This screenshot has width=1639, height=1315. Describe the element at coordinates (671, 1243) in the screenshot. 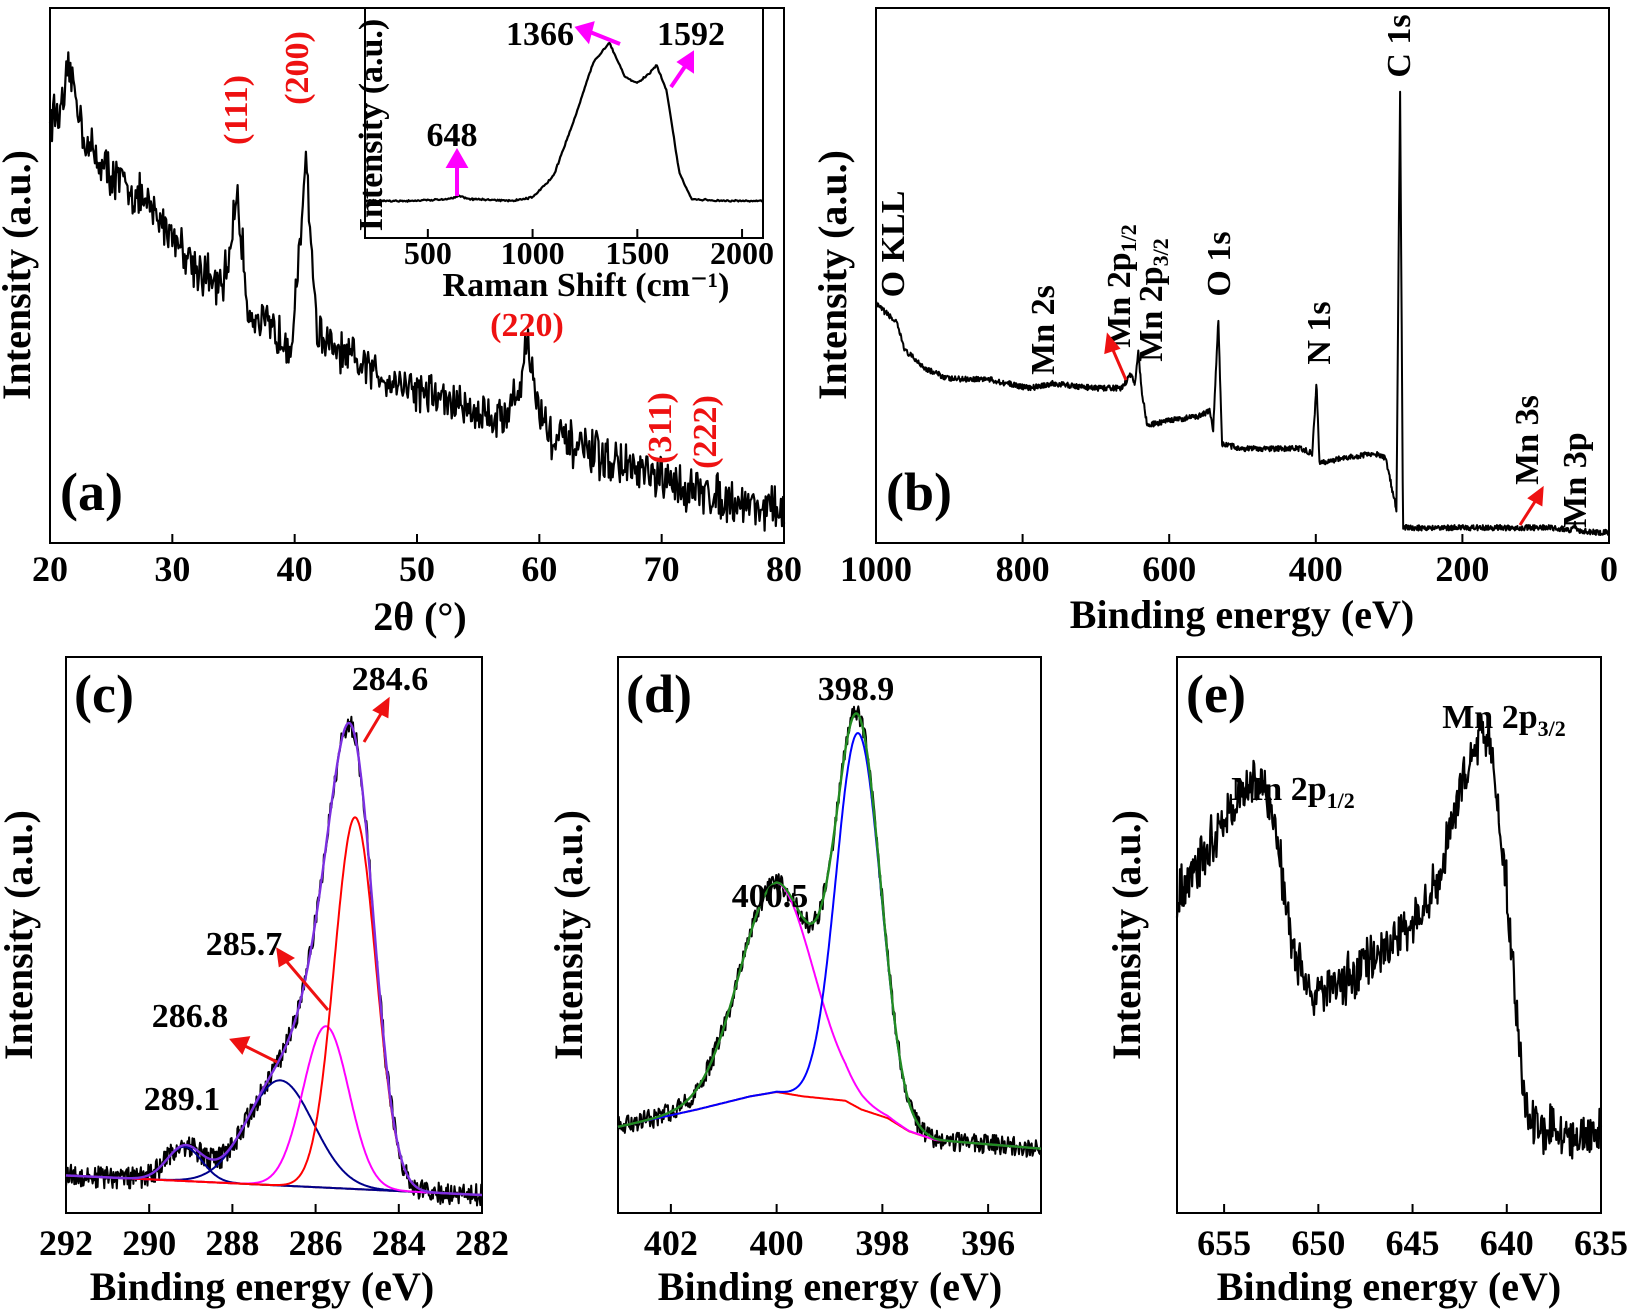

I see `panel-d-x-tick-label: 402` at that location.